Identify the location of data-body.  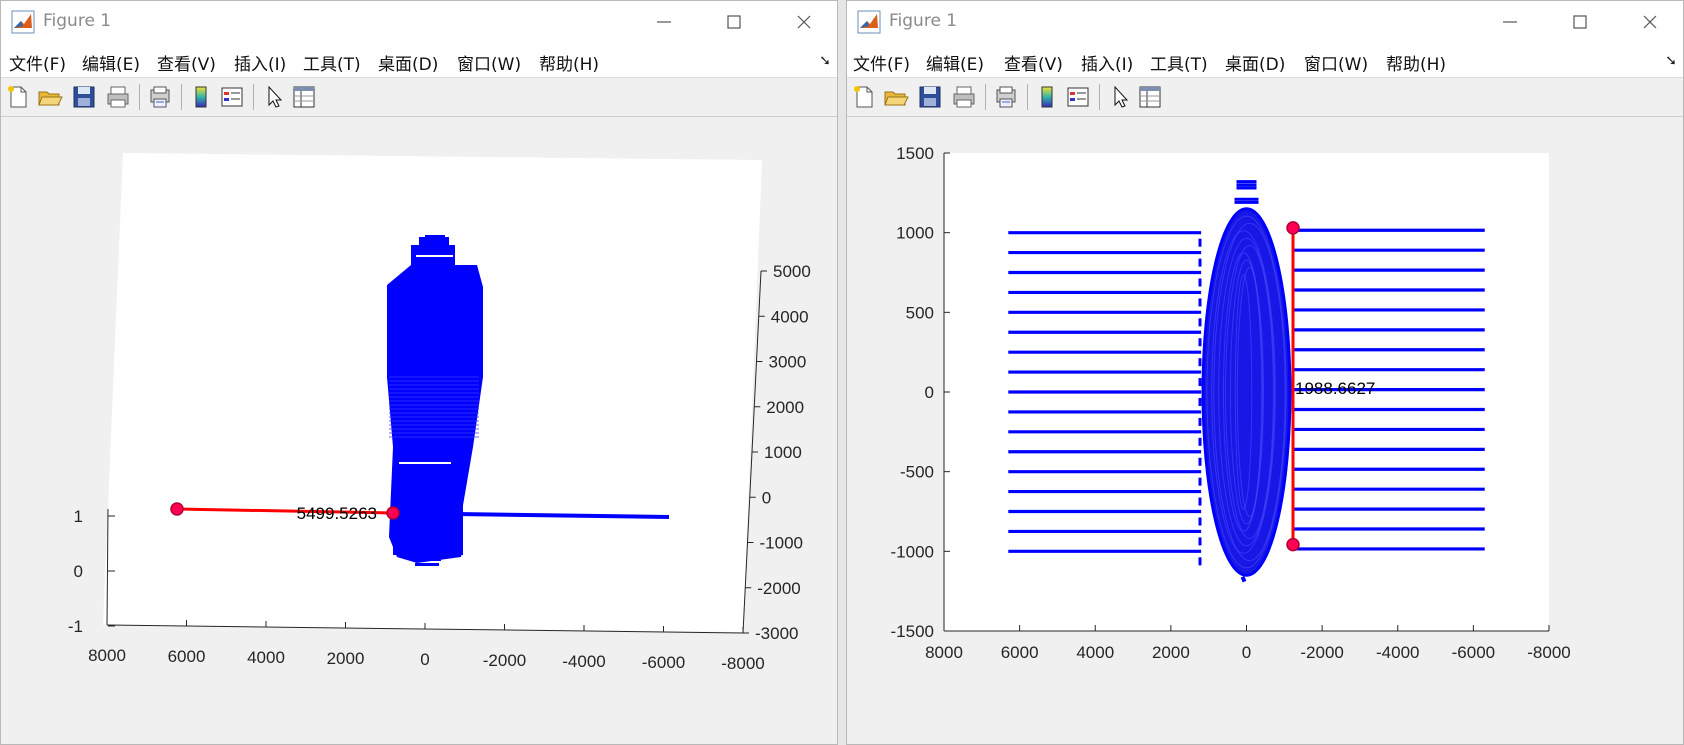
(435, 414).